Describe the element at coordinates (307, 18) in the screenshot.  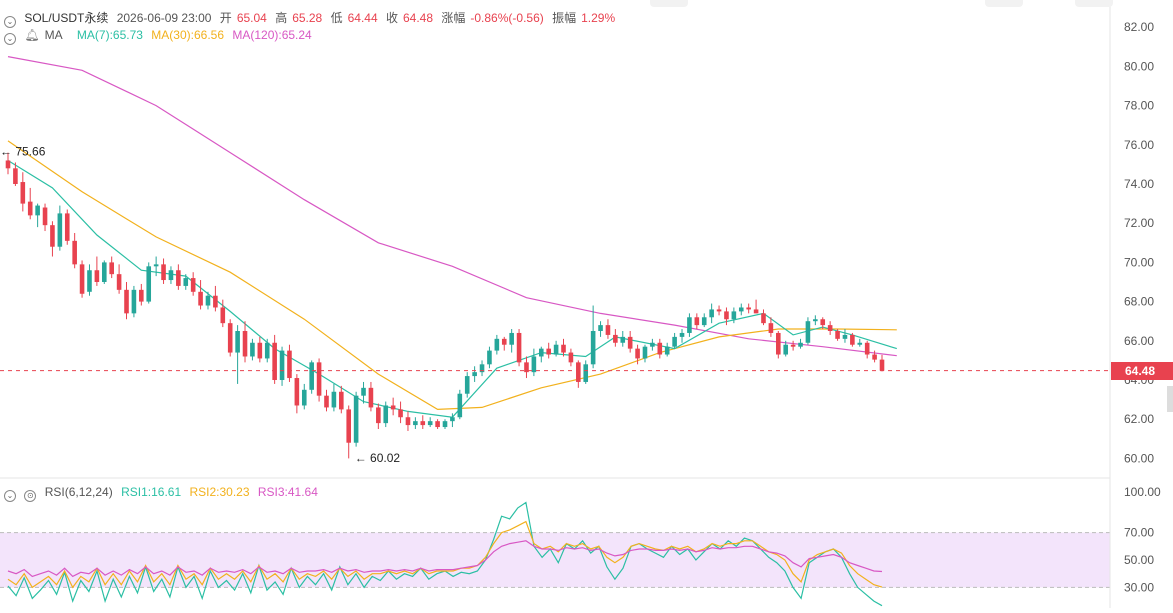
I see `high-value: 65.28` at that location.